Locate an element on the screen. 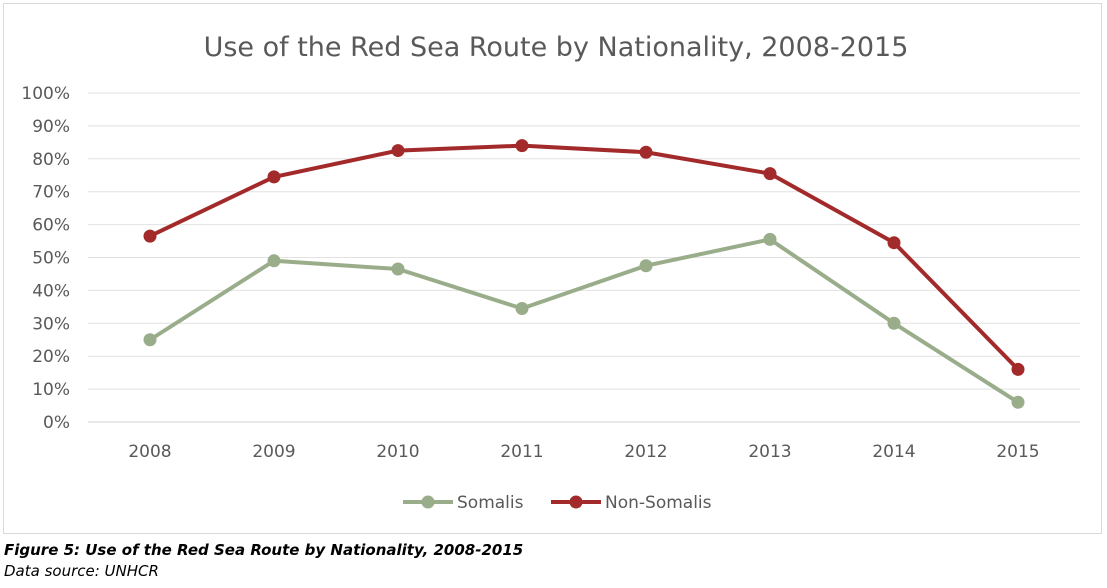 The height and width of the screenshot is (588, 1107). y-tick-label: 50% is located at coordinates (51, 259).